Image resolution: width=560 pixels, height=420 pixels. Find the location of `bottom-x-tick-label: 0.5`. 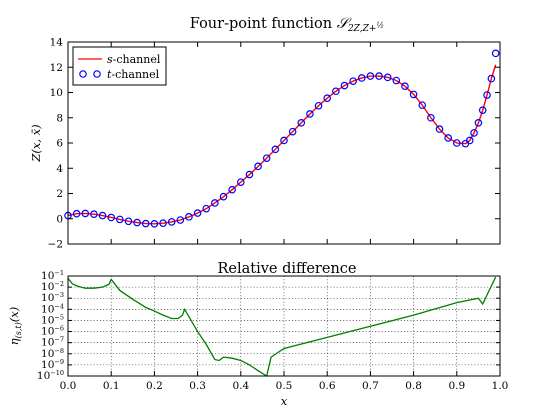

bottom-x-tick-label: 0.5 is located at coordinates (284, 386).